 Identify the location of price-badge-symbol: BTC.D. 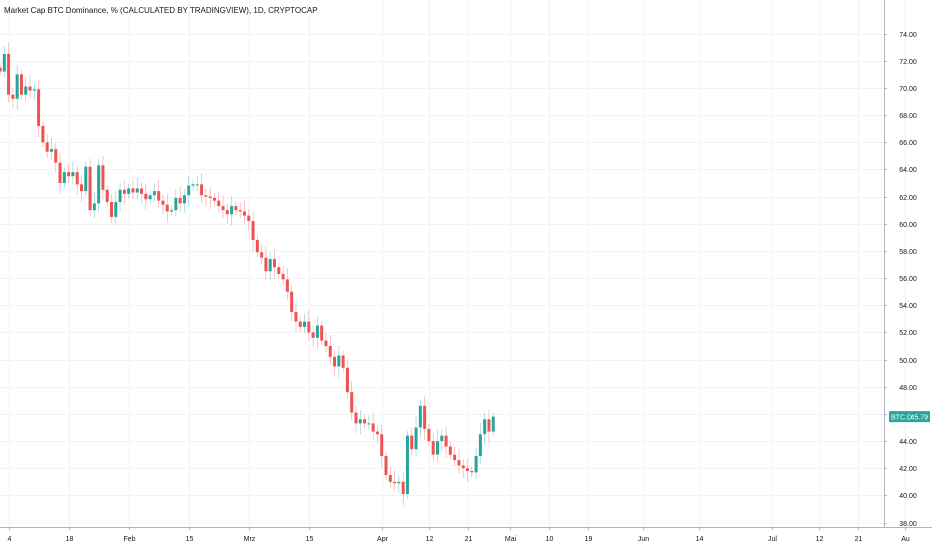
(901, 418).